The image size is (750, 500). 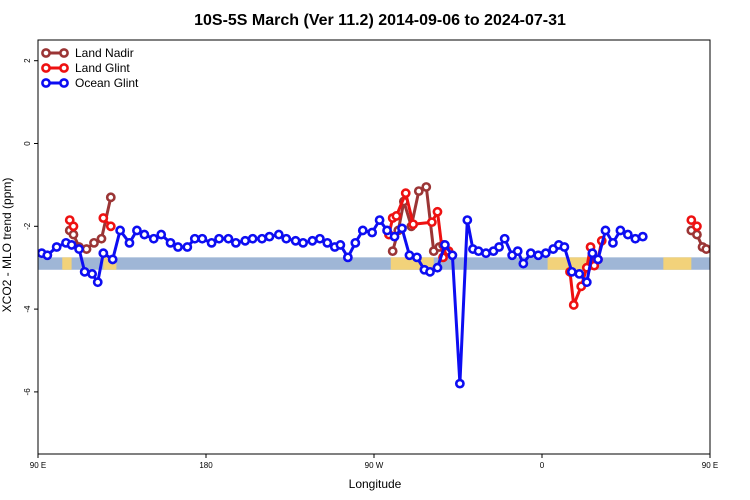 What do you see at coordinates (374, 263) in the screenshot?
I see `ocean-band` at bounding box center [374, 263].